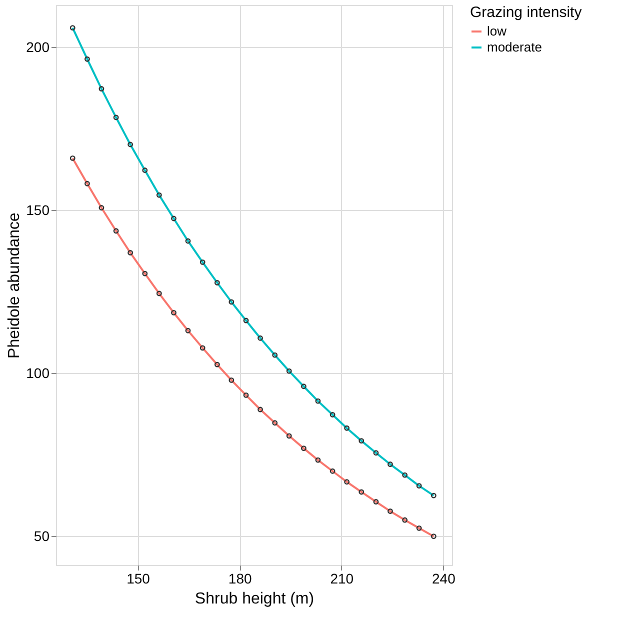 This screenshot has height=638, width=630. I want to click on legend-label: moderate, so click(514, 47).